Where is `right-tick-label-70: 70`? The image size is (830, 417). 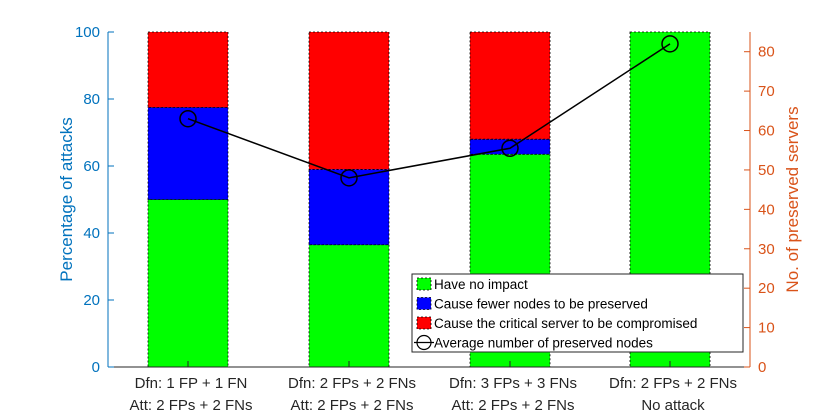
right-tick-label-70: 70 is located at coordinates (766, 91).